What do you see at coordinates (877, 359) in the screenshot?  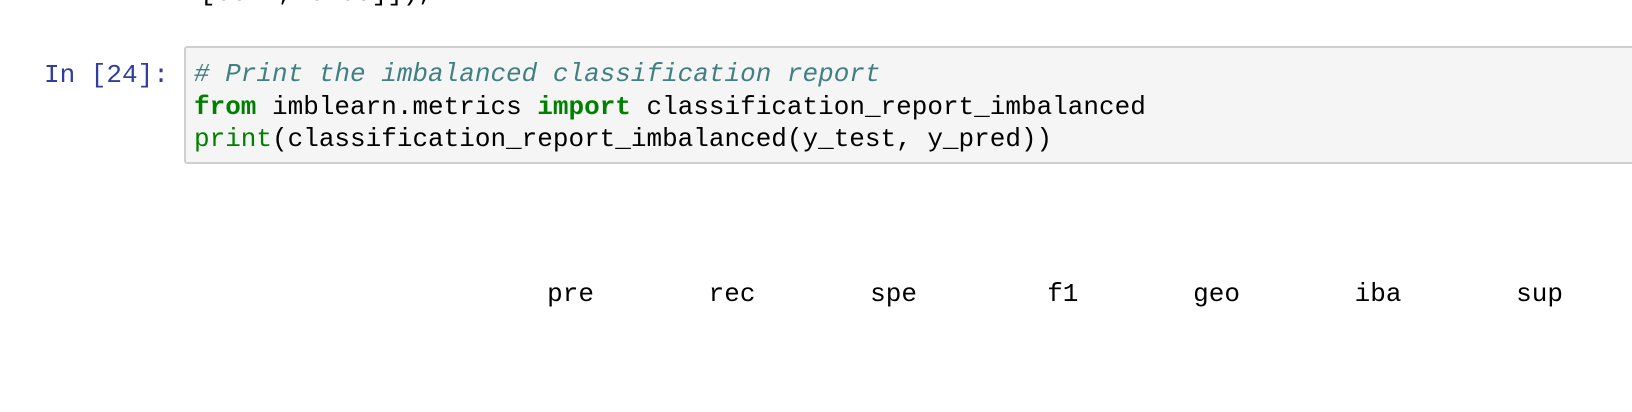 I see `blank-line` at bounding box center [877, 359].